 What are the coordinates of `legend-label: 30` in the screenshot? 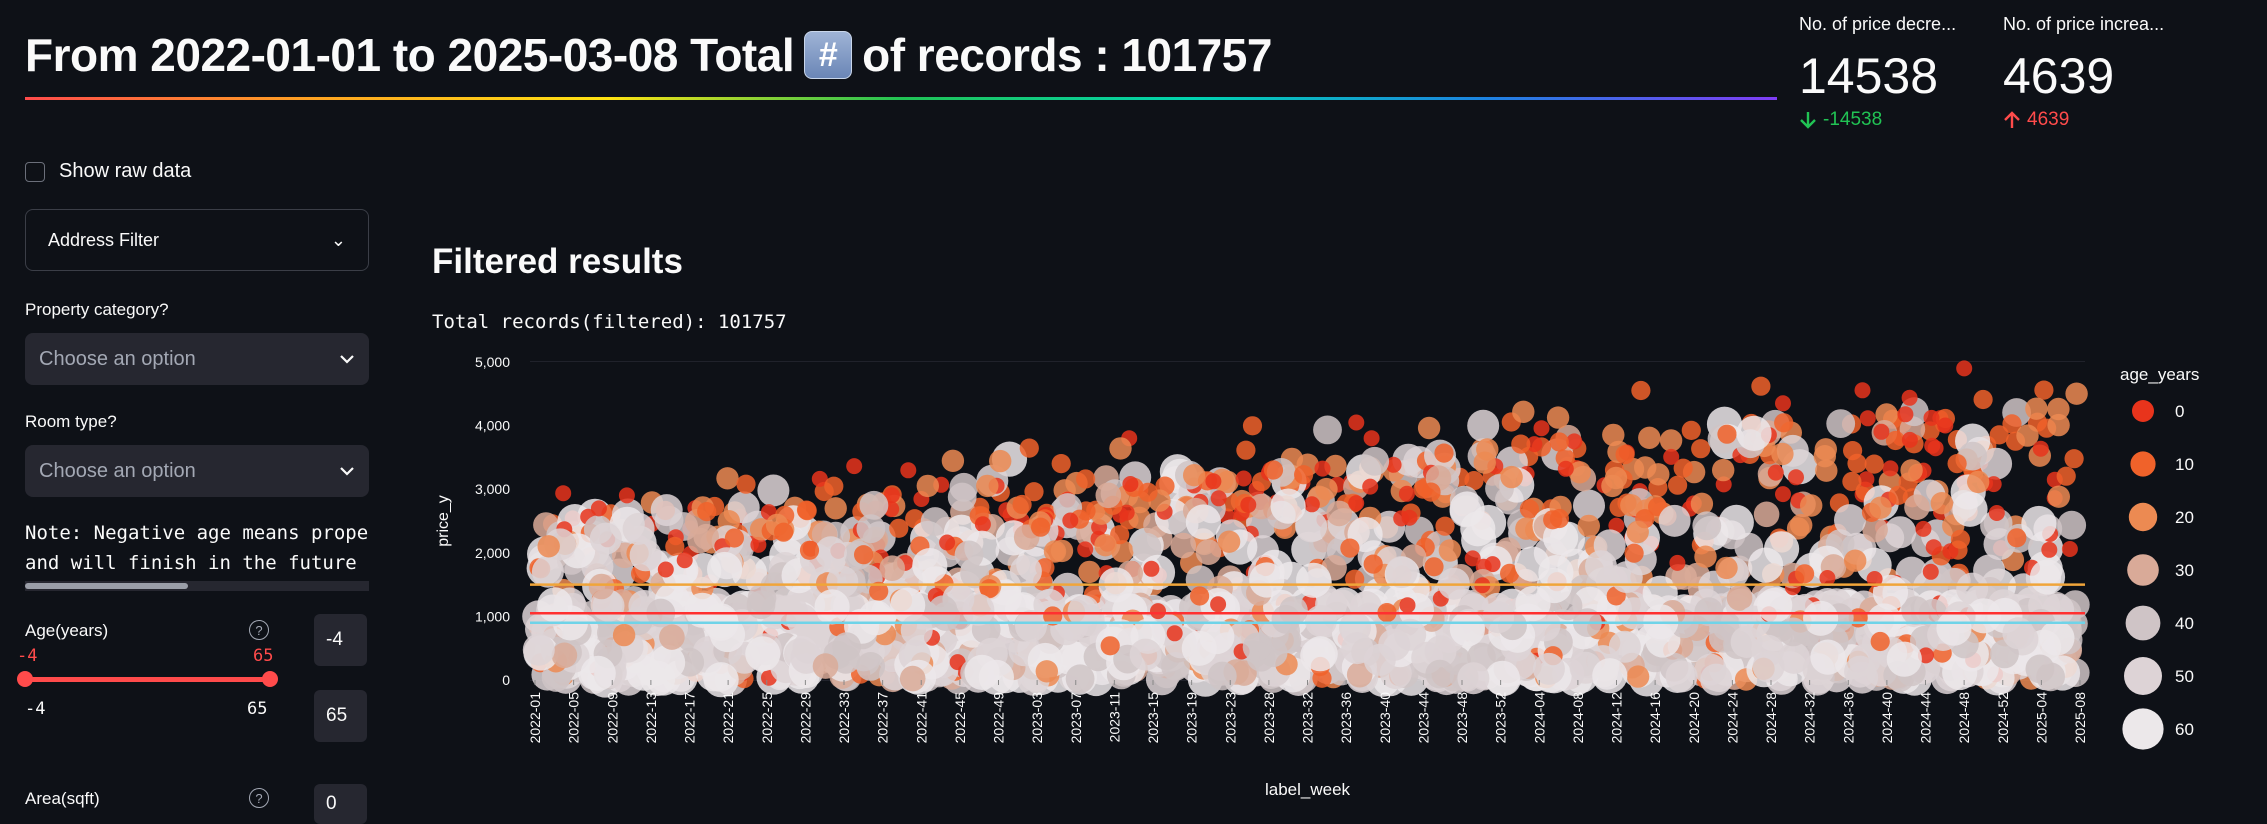 It's located at (2184, 570).